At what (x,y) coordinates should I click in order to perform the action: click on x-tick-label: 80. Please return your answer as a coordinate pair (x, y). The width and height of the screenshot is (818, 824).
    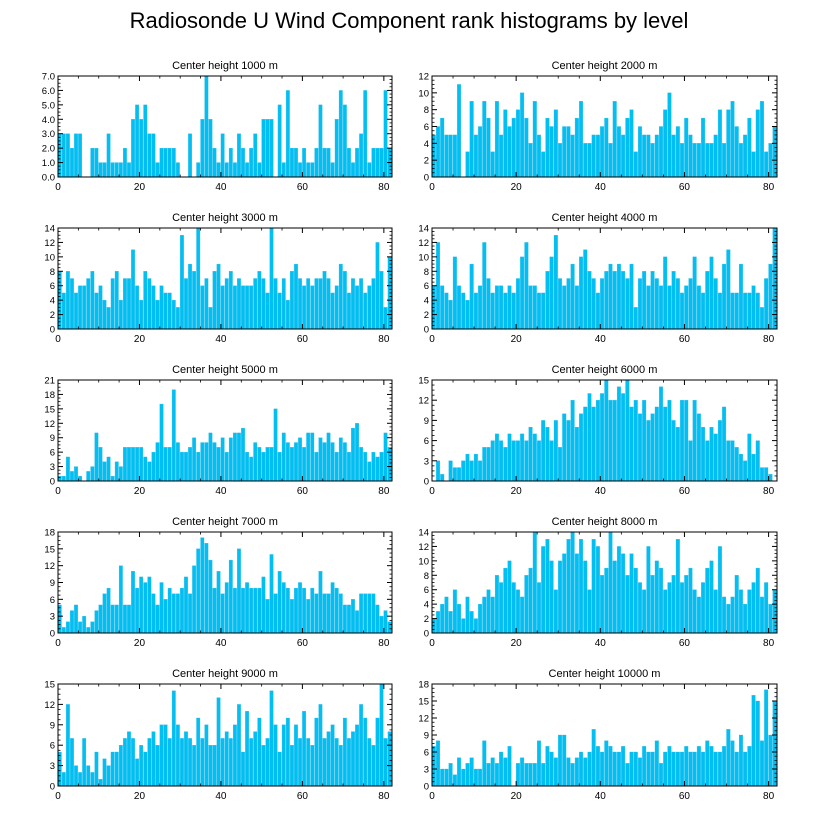
    Looking at the image, I should click on (384, 491).